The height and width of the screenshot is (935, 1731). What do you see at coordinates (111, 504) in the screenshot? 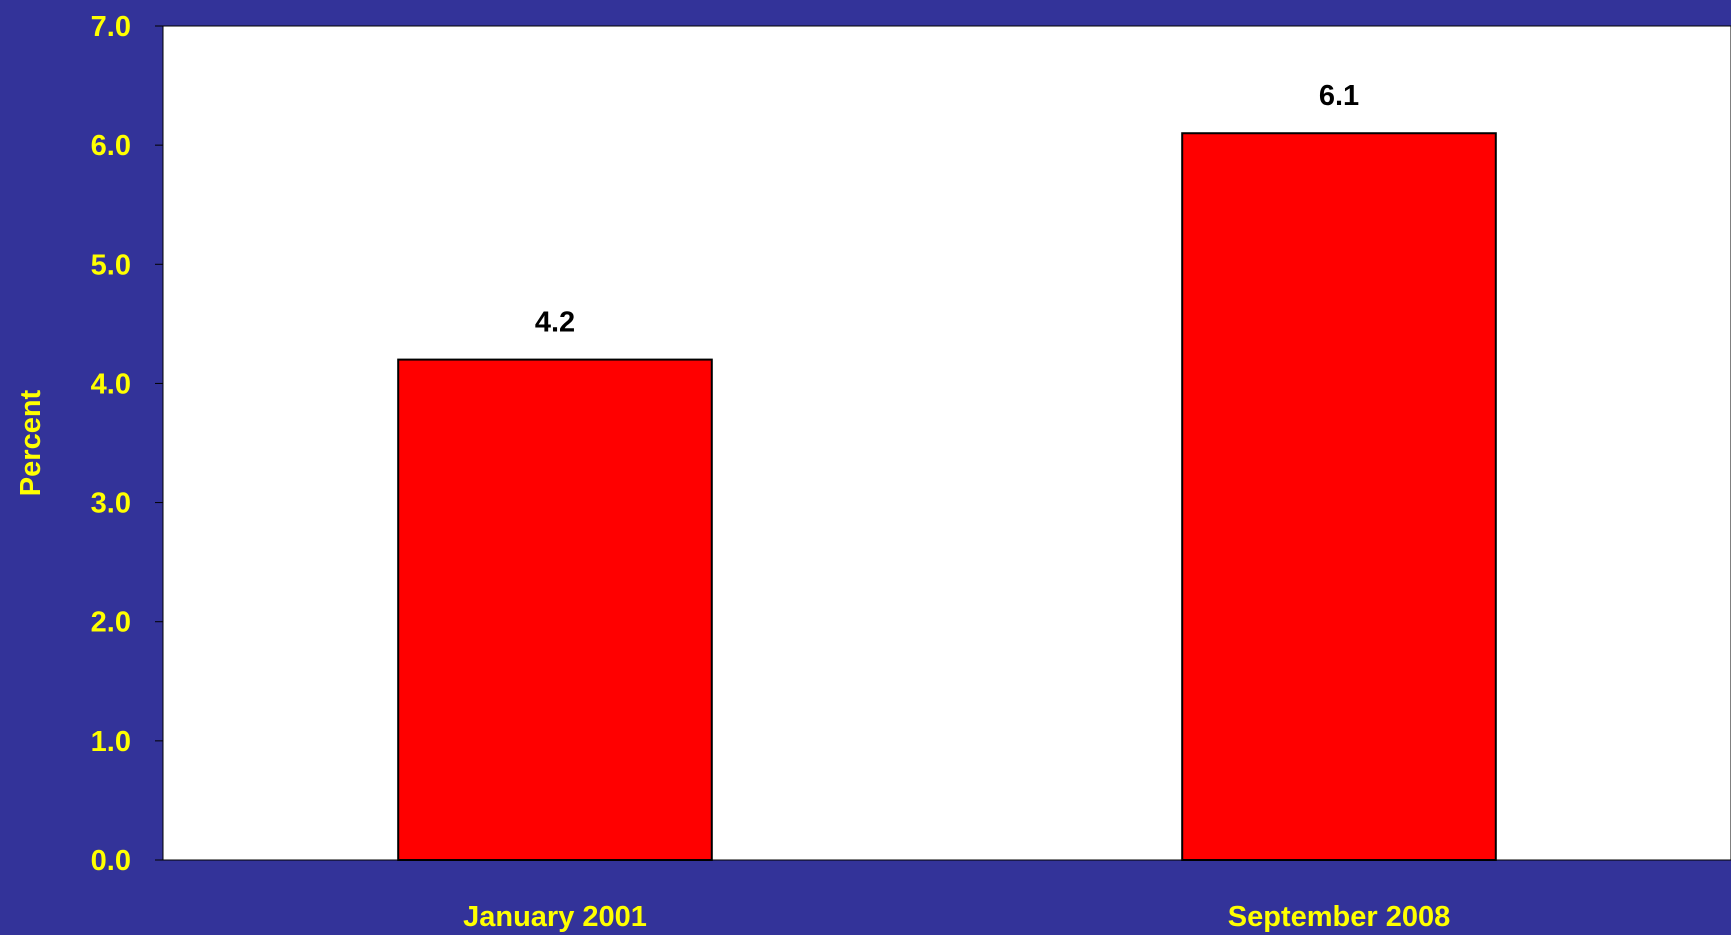
I see `y-tick-label: 3.0` at bounding box center [111, 504].